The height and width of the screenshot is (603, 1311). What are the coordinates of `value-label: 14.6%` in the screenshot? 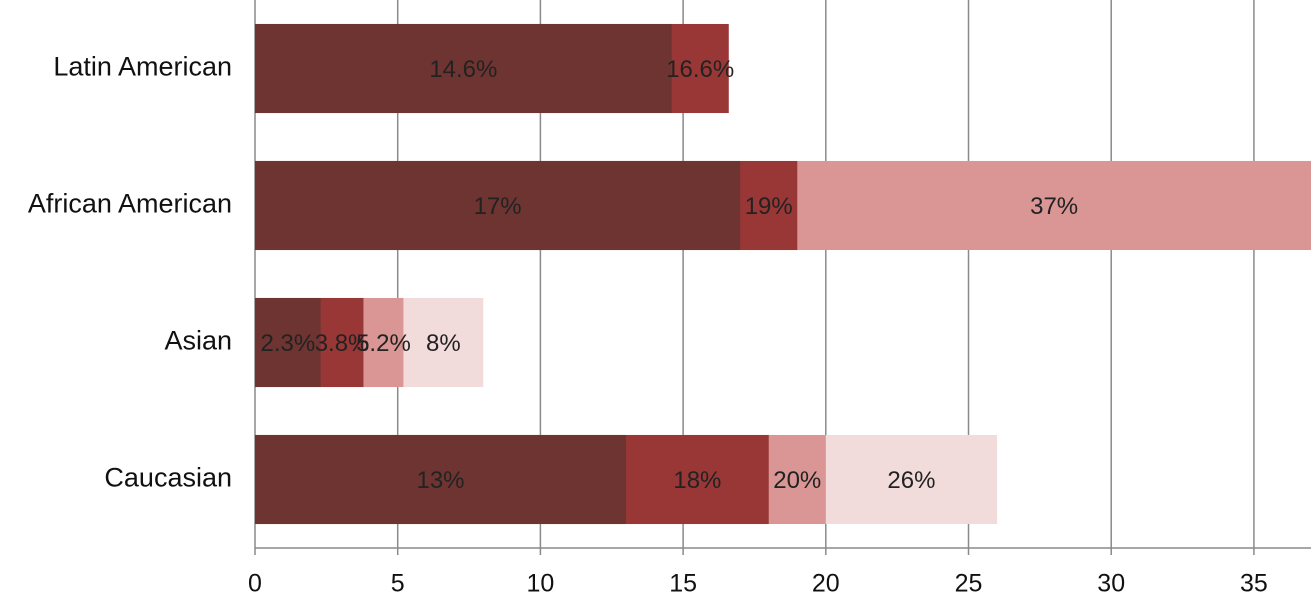 It's located at (463, 69).